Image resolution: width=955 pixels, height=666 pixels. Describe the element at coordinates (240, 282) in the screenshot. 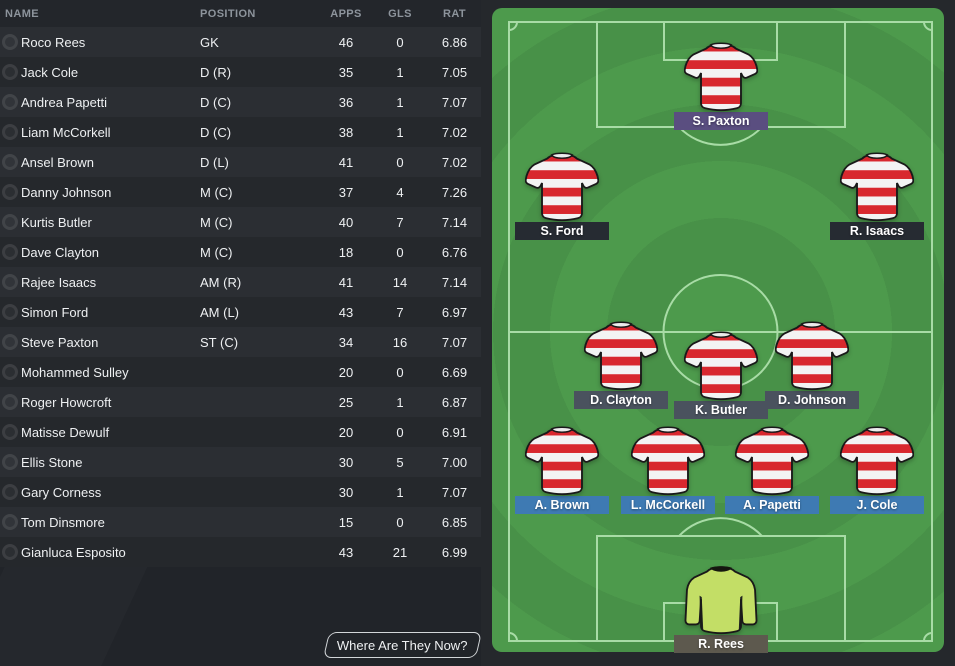

I see `player-row: Rajee Isaacs AM (R) 41 14 7.14` at that location.